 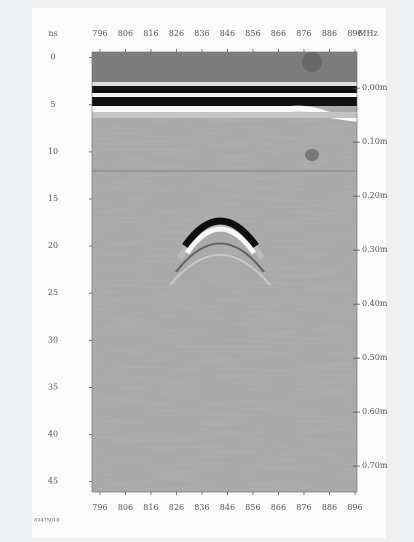 I want to click on y2-tick-label: 0.10m, so click(x=375, y=141).